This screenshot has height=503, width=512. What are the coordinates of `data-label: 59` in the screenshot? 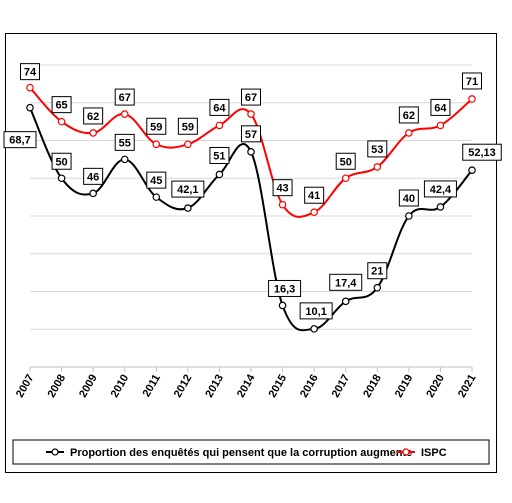 It's located at (187, 126).